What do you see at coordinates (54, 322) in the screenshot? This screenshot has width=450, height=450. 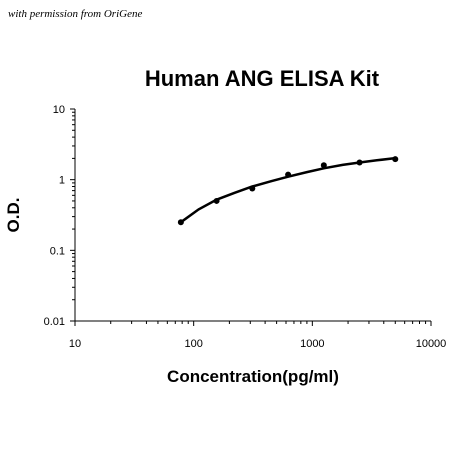 I see `y-tick-label: 0.01` at bounding box center [54, 322].